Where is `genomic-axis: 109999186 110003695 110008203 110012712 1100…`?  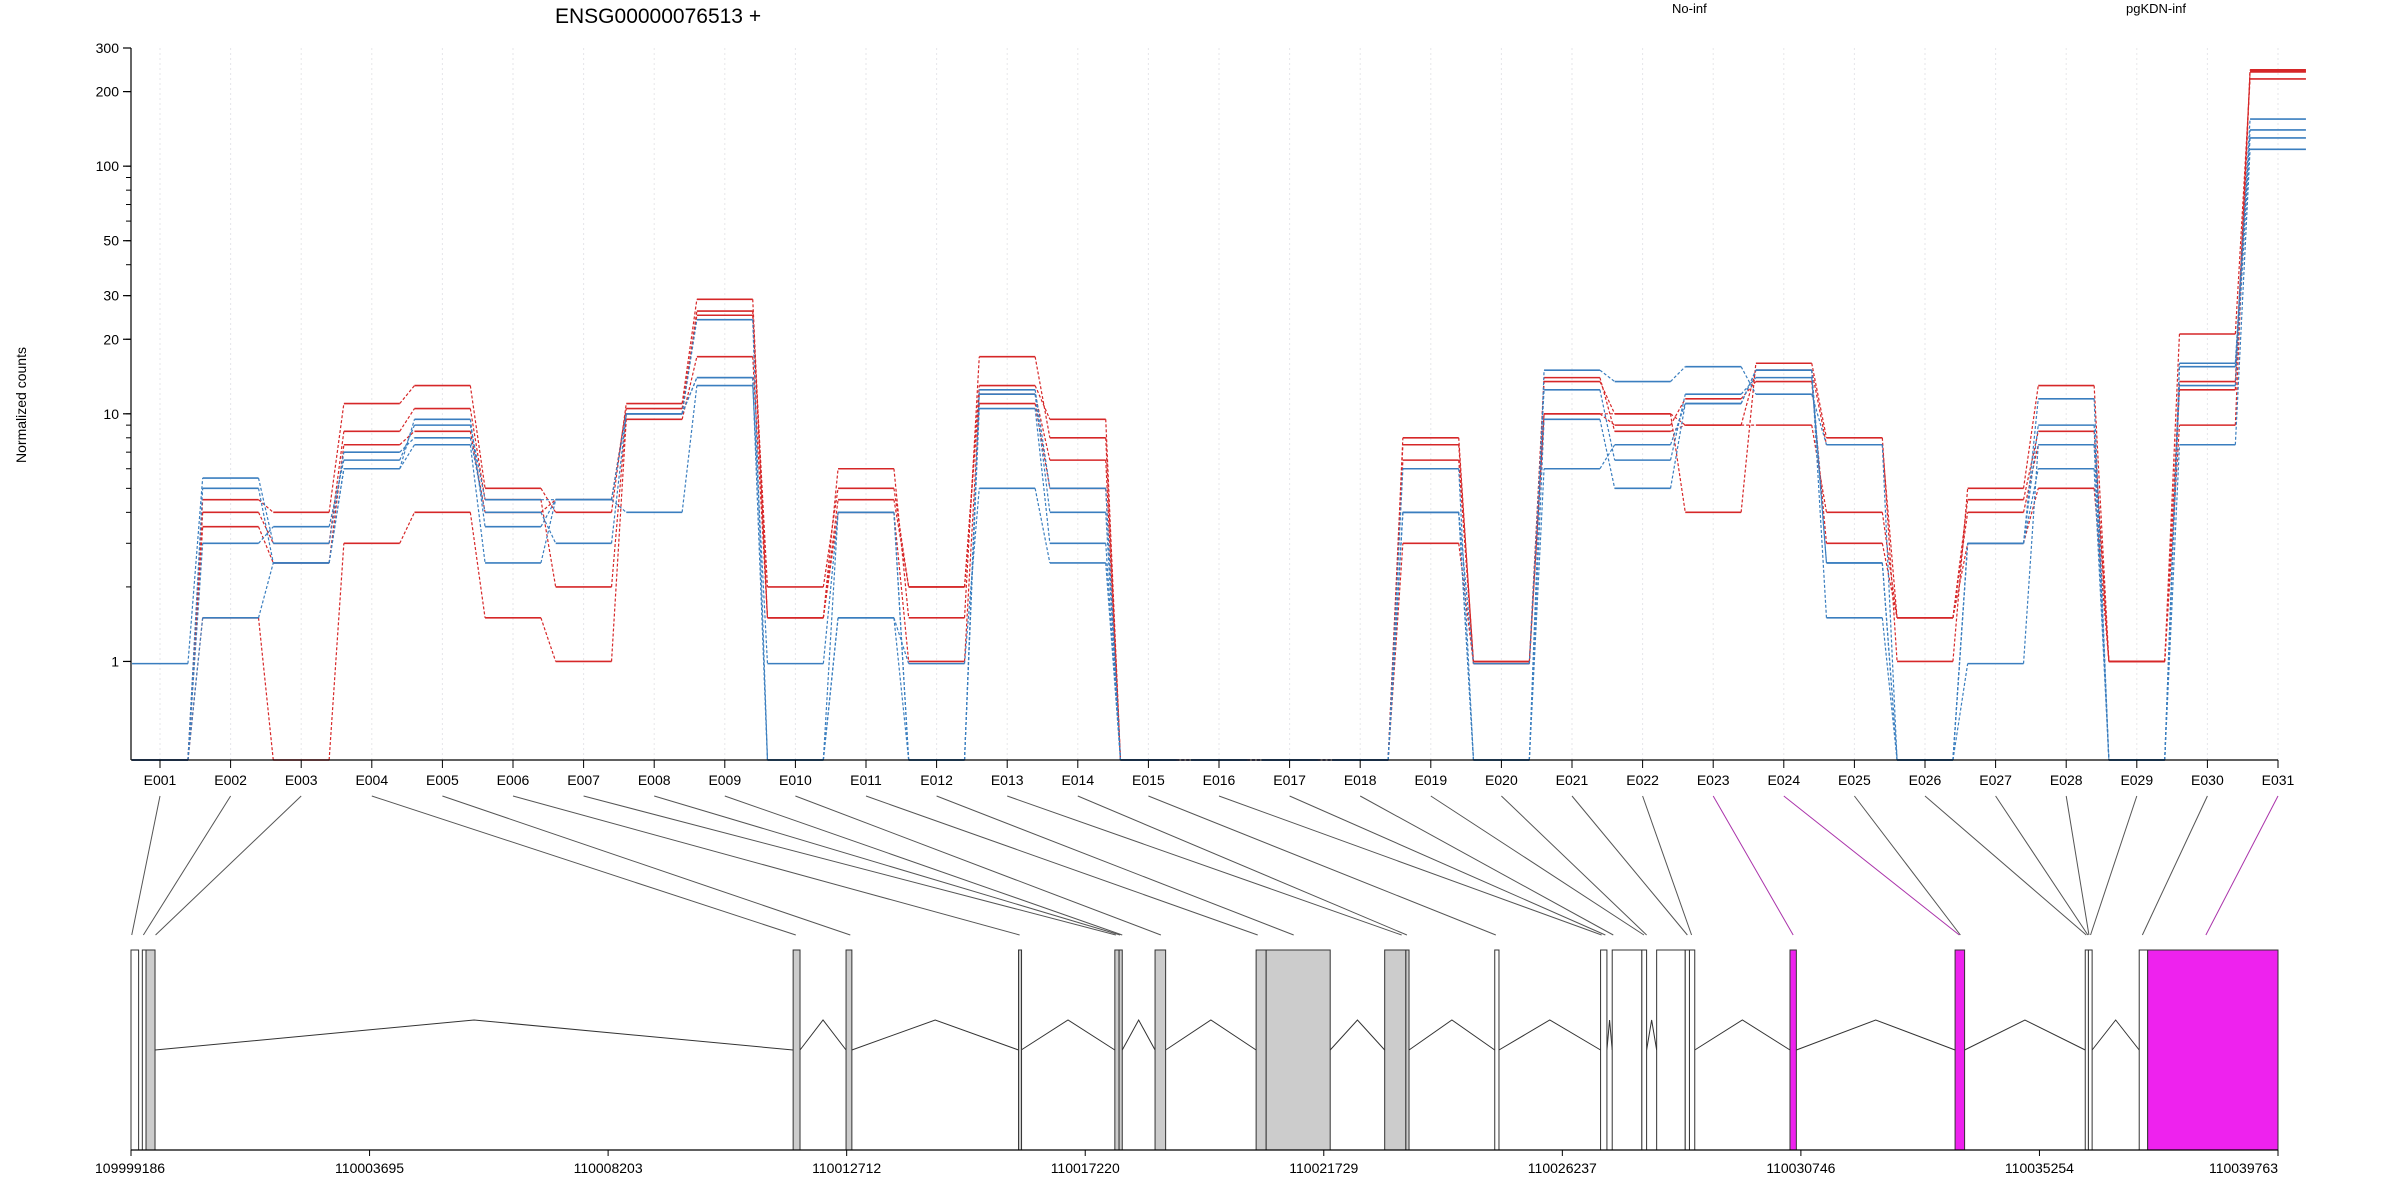
genomic-axis: 109999186 110003695 110008203 110012712 1100… is located at coordinates (1187, 1162).